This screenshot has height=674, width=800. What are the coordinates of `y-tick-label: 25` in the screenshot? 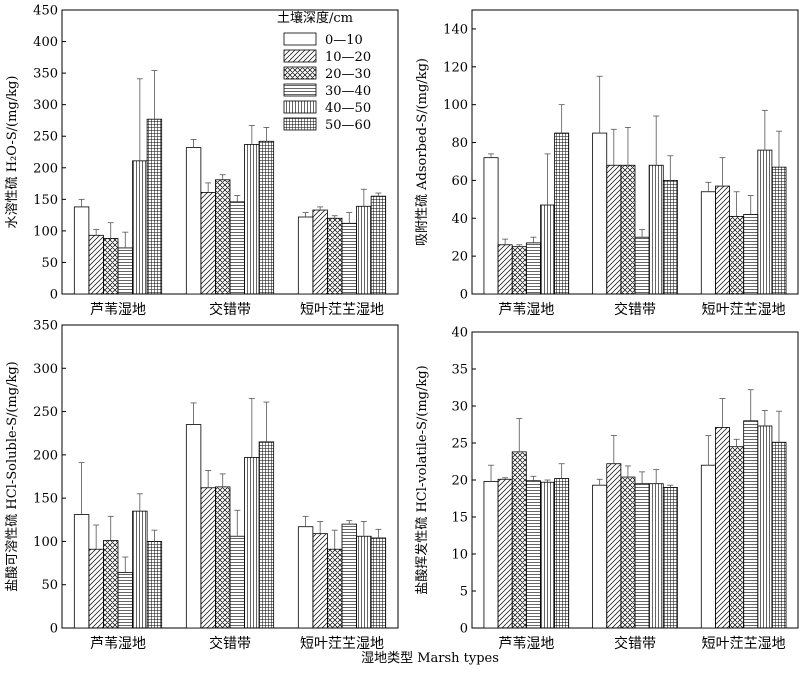 It's located at (459, 444).